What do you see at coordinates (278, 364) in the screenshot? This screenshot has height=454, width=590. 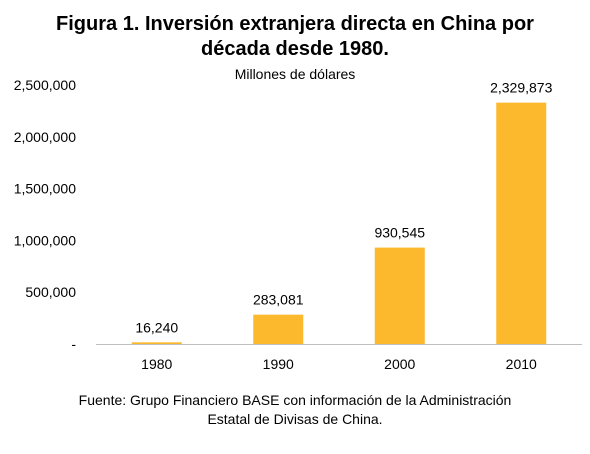 I see `x-tick-label: 1990` at bounding box center [278, 364].